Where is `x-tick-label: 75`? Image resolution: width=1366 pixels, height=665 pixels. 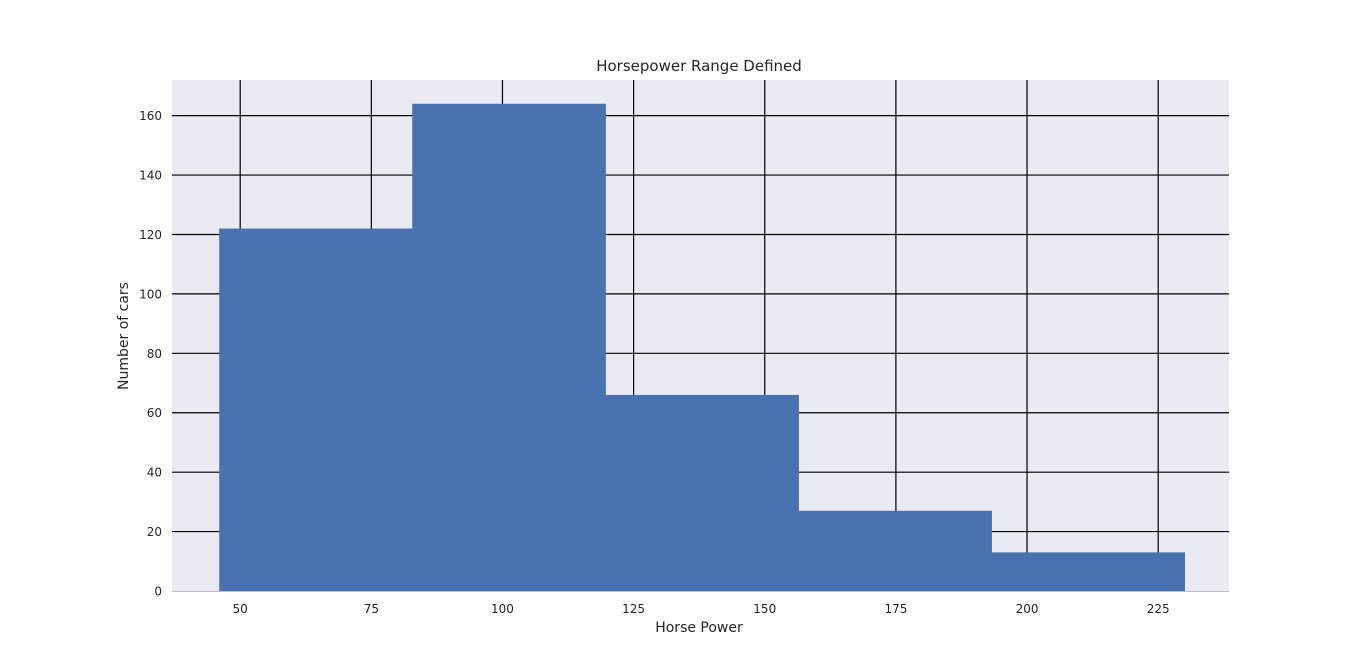 x-tick-label: 75 is located at coordinates (371, 609).